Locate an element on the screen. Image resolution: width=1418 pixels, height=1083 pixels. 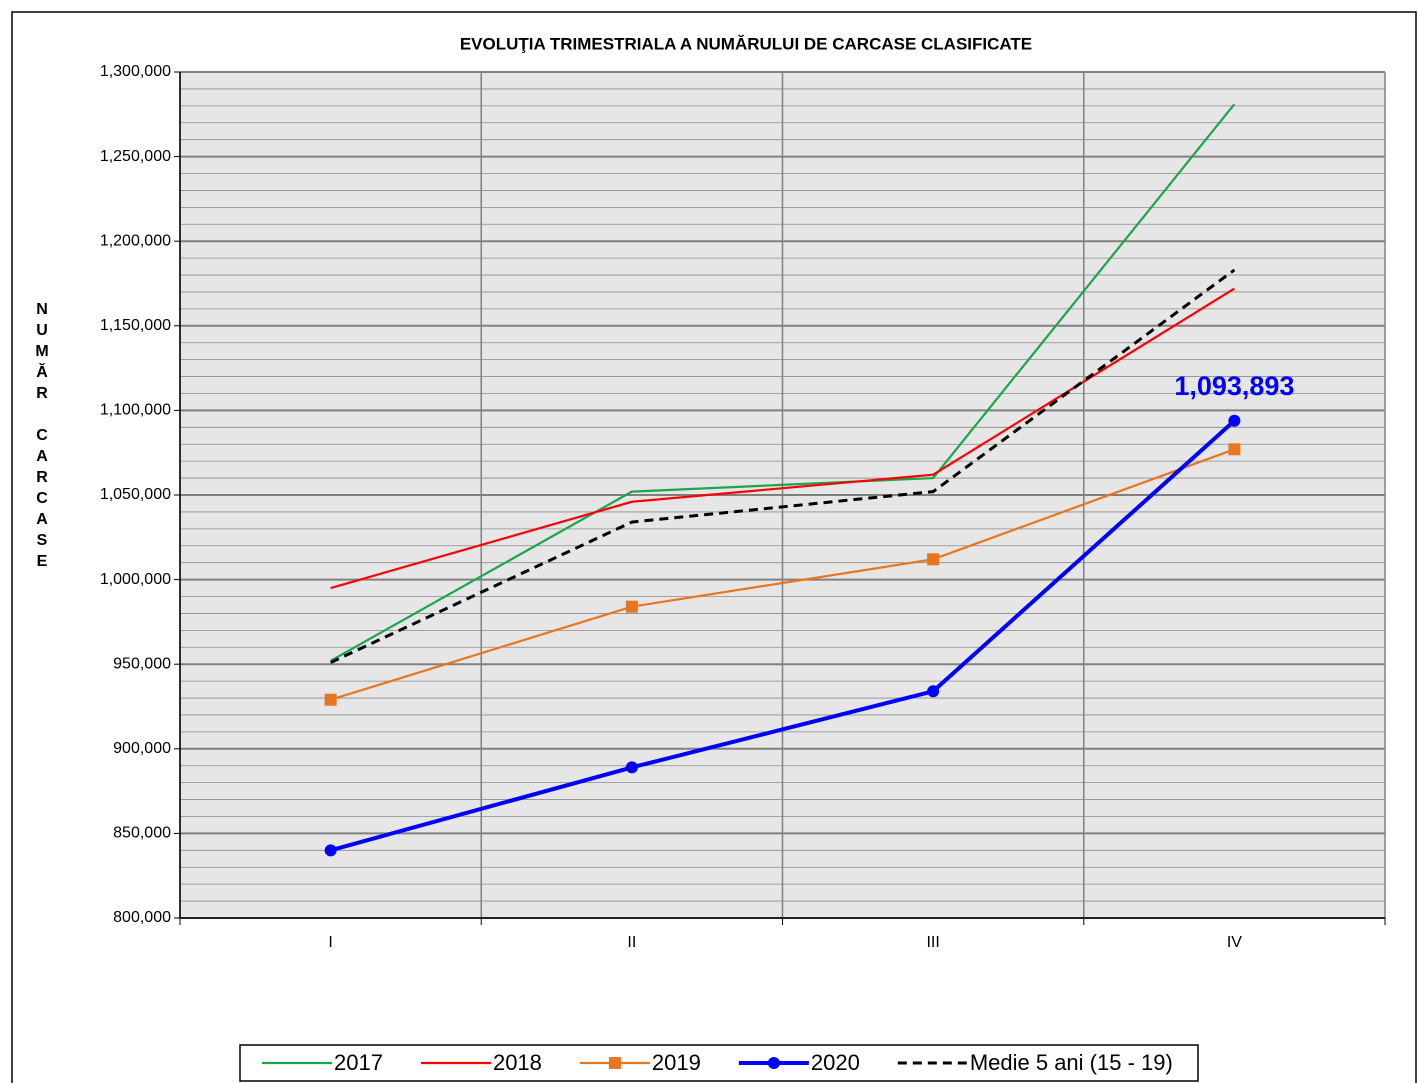
y-tick-label: 1,250,000 is located at coordinates (135, 156).